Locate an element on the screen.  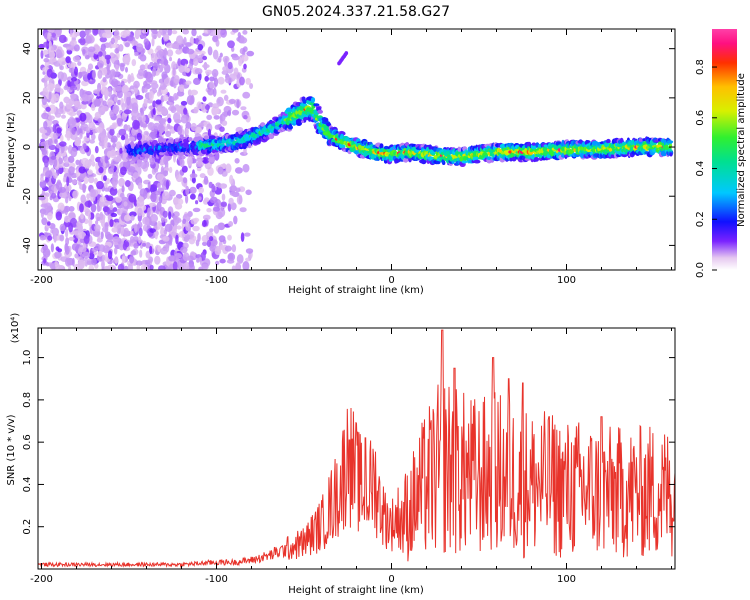
snr-y-axis-label: SNR (10 * v/v) is located at coordinates (11, 449).